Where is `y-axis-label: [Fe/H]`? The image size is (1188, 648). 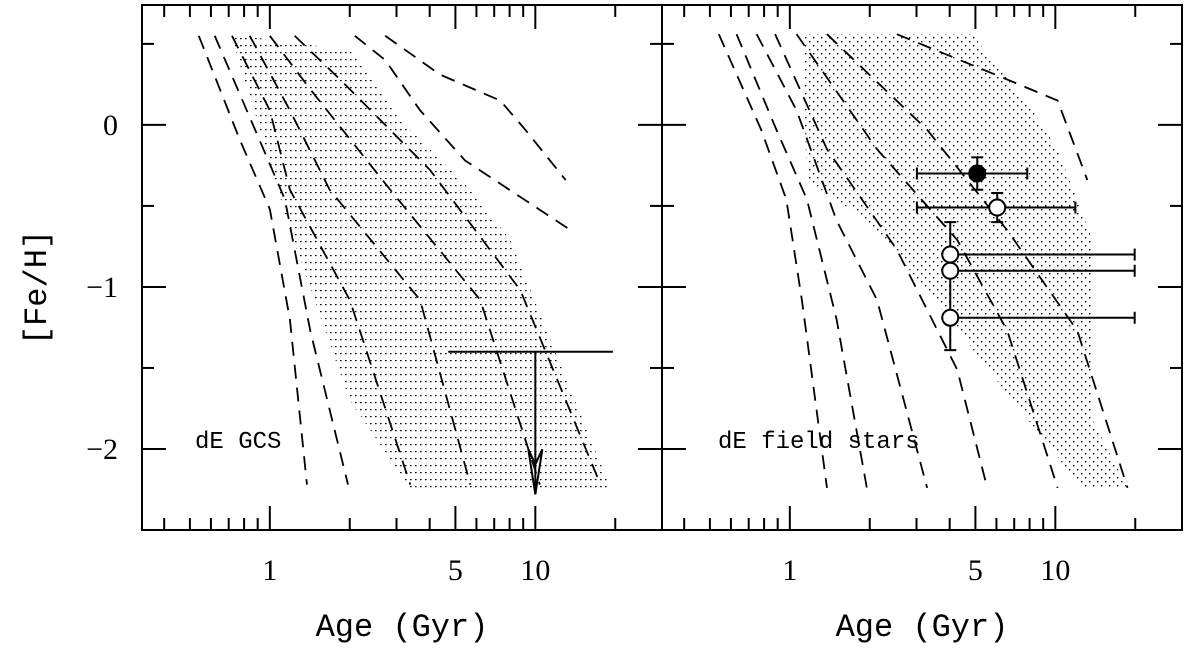
y-axis-label: [Fe/H] is located at coordinates (37, 287).